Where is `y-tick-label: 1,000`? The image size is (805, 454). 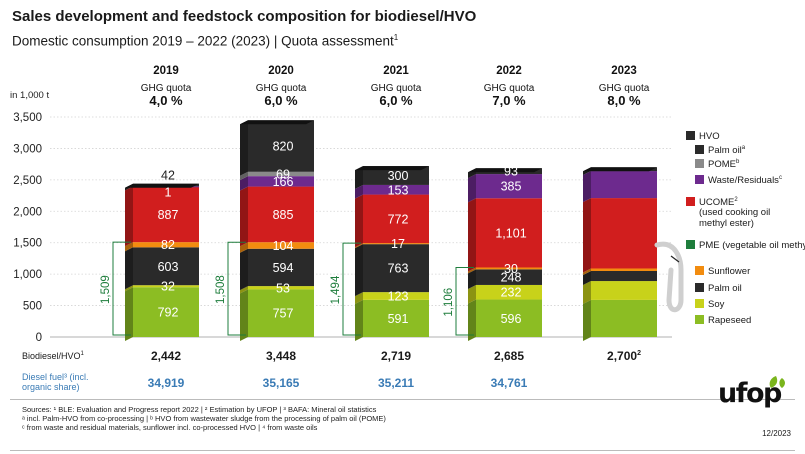 y-tick-label: 1,000 is located at coordinates (27, 275).